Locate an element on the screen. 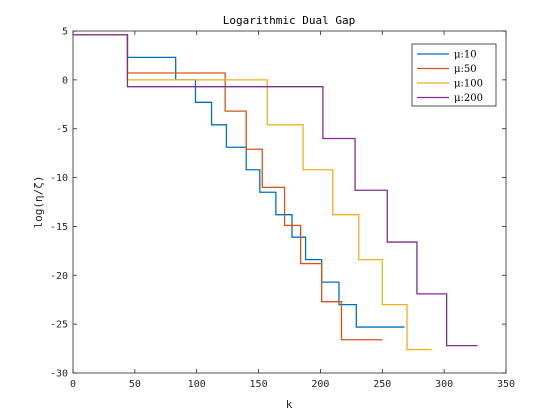 Image resolution: width=560 pixels, height=420 pixels. x-tick-label: 150 is located at coordinates (259, 384).